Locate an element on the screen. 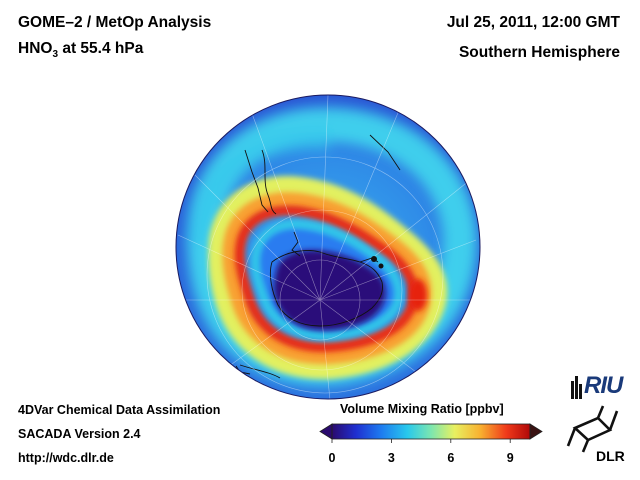 This screenshot has width=640, height=480. pressure-level: at 55.4 hPa is located at coordinates (101, 48).